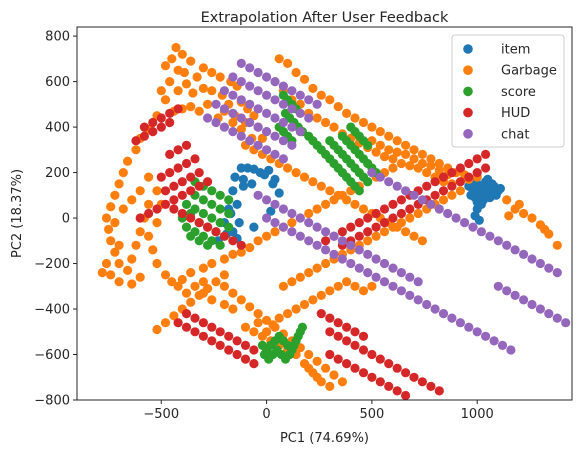 This screenshot has width=583, height=453. I want to click on y-tick-label: 0, so click(66, 219).